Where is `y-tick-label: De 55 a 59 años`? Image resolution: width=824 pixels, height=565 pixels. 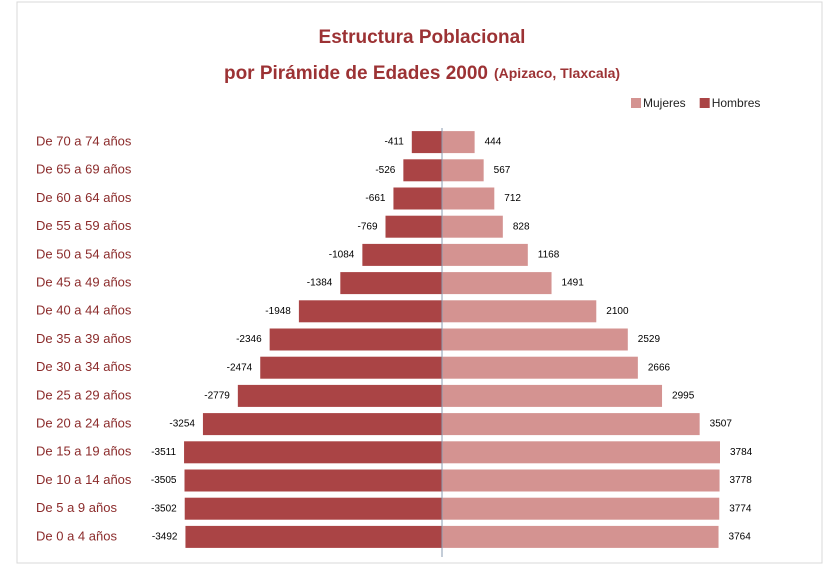
y-tick-label: De 55 a 59 años is located at coordinates (84, 225).